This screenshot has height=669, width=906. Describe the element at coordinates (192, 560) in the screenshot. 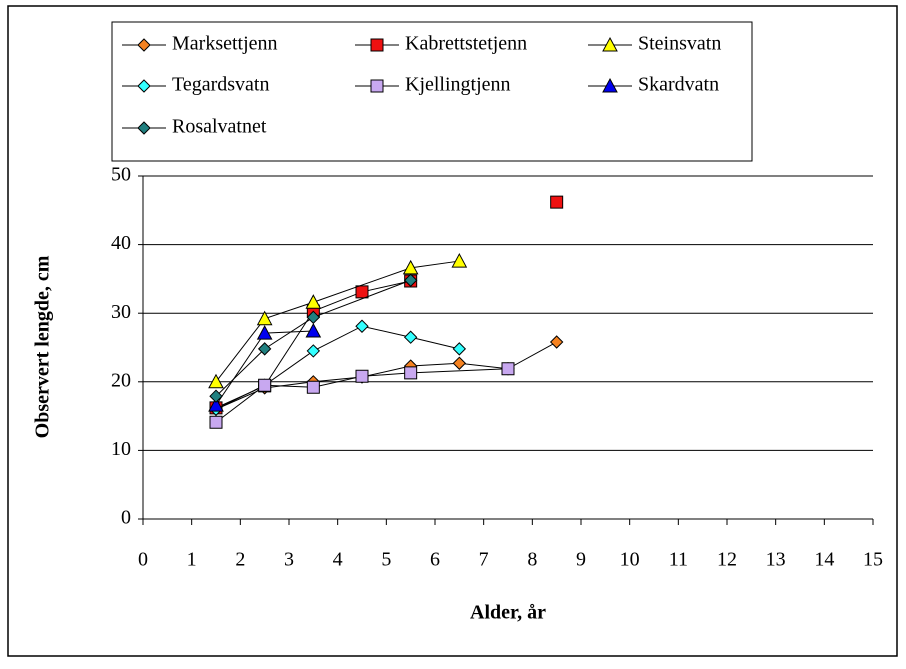

I see `x-tick-label: 1` at that location.